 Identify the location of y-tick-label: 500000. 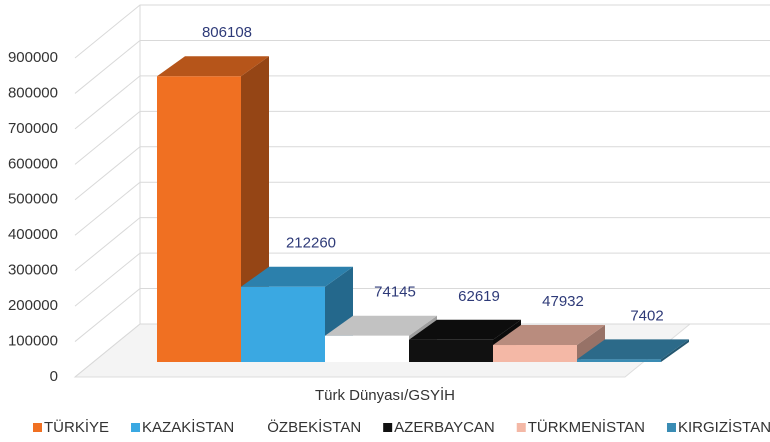
(33, 199).